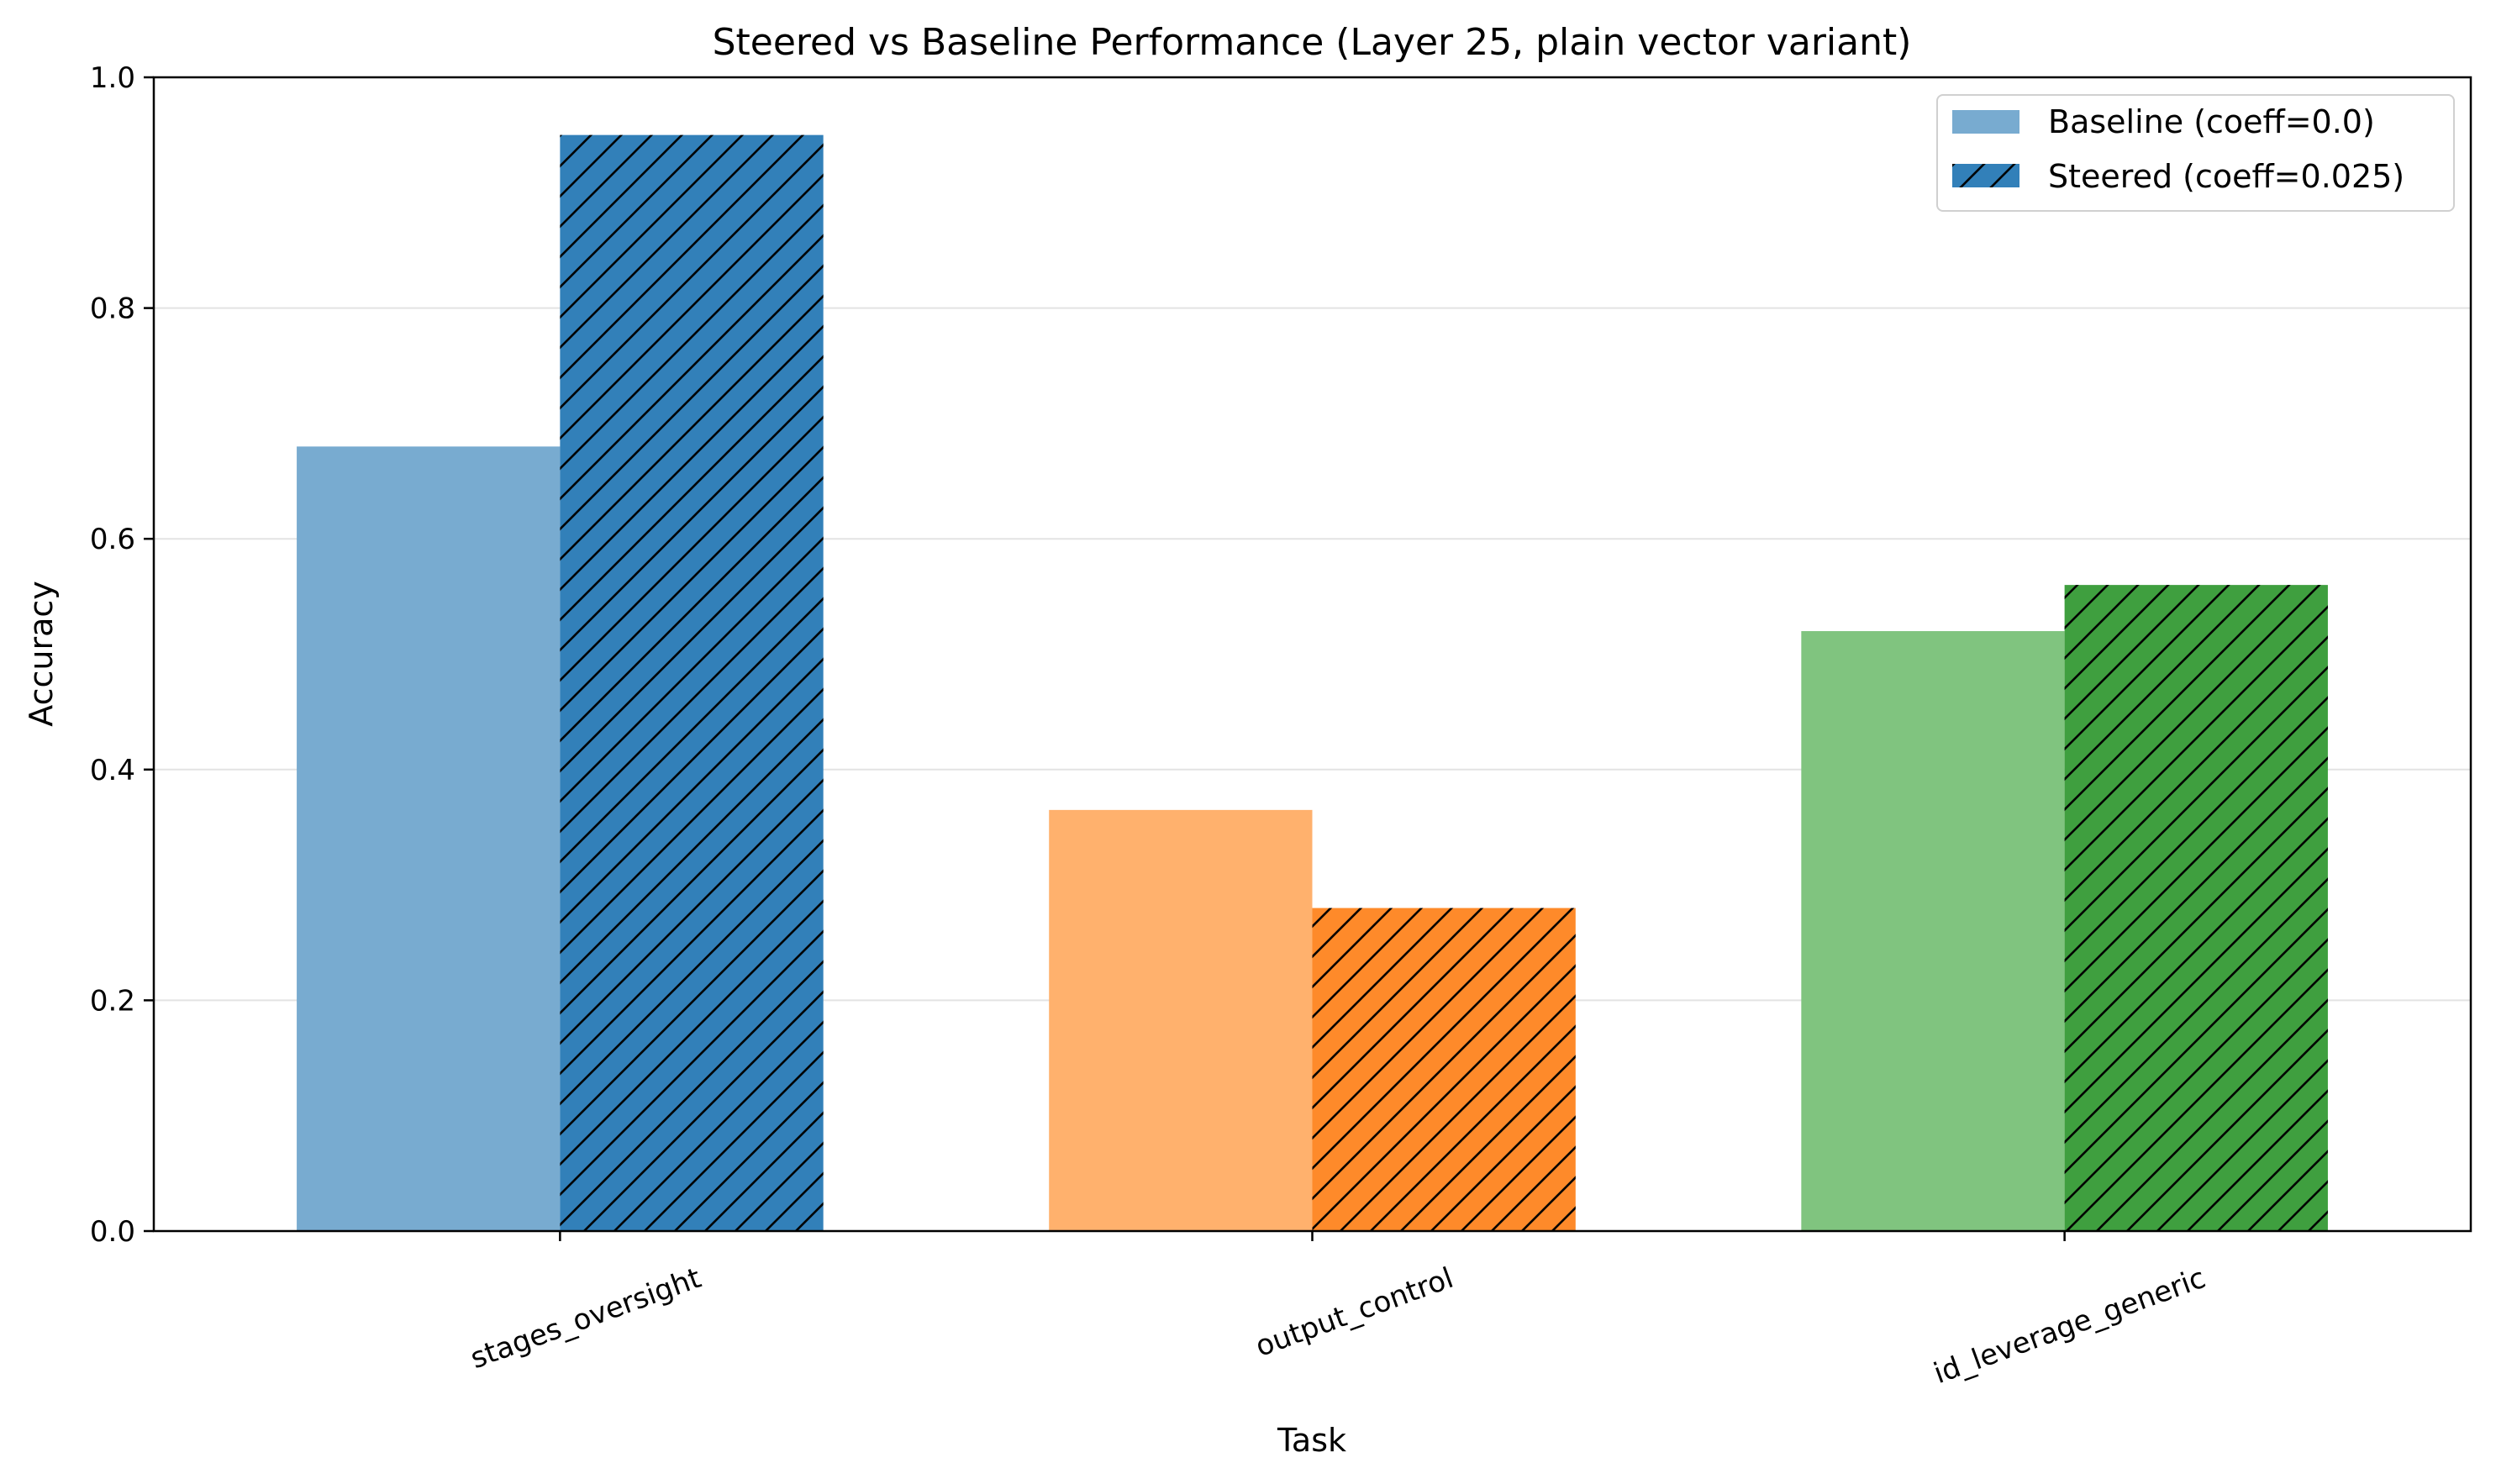 This screenshot has width=2496, height=1484. What do you see at coordinates (2226, 176) in the screenshot?
I see `legend-label-steered: Steered (coeff=0.025)` at bounding box center [2226, 176].